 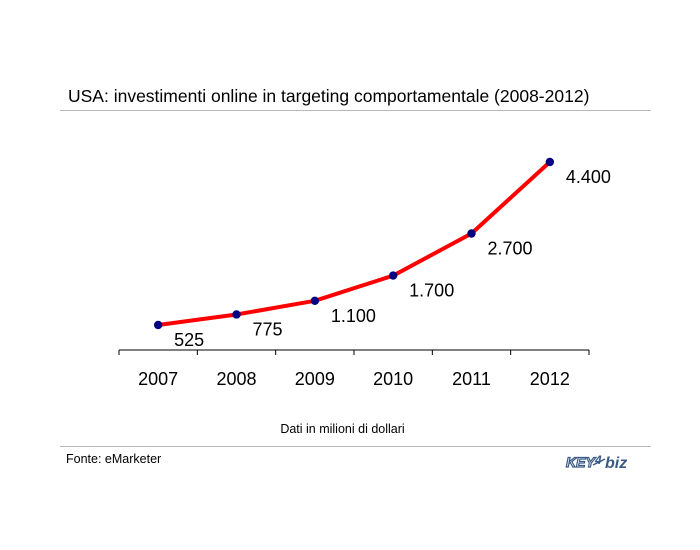 What do you see at coordinates (550, 379) in the screenshot?
I see `x-tick-label: 2012` at bounding box center [550, 379].